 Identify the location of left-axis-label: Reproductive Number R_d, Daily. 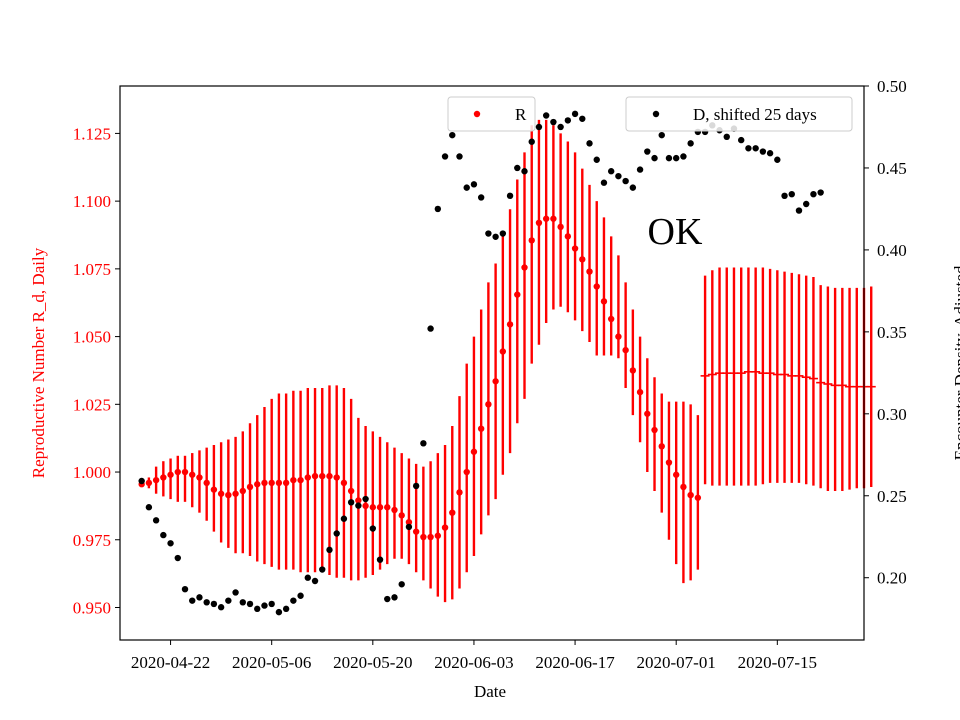
(38, 362).